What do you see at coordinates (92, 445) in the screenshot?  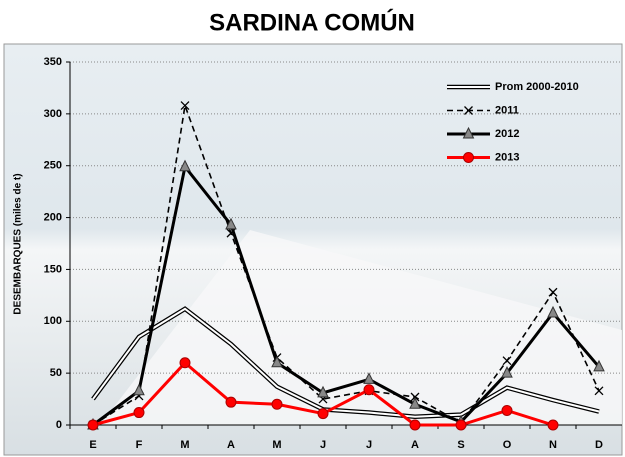 I see `x-tick-label: E` at bounding box center [92, 445].